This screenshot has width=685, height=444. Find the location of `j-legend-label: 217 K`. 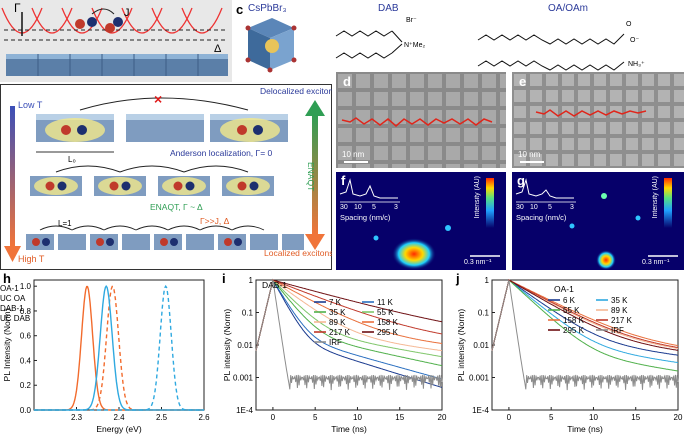

j-legend-label: 217 K is located at coordinates (622, 320).